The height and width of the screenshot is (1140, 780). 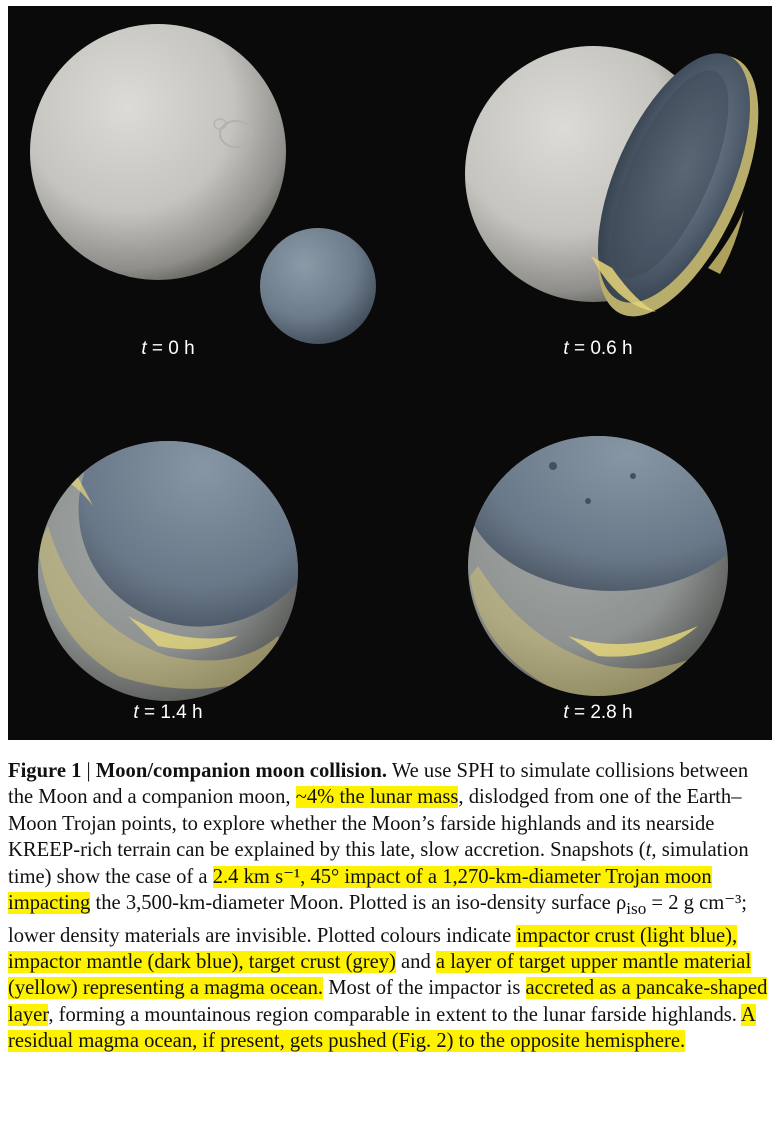 I want to click on time-label: t = 0 h, so click(x=167, y=348).